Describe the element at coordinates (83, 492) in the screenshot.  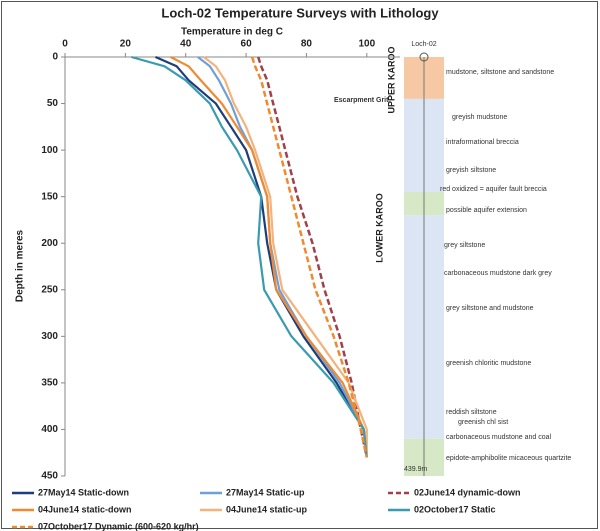
I see `legend-label: 27May14 Static-down` at that location.